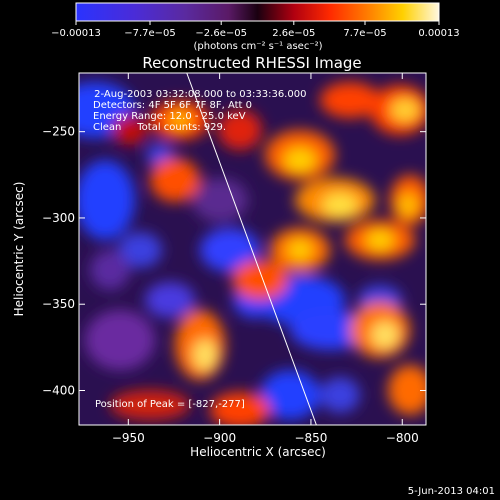 This screenshot has height=500, width=500. Describe the element at coordinates (19, 249) in the screenshot. I see `y-axis-label: Heliocentric Y (arcsec)` at that location.